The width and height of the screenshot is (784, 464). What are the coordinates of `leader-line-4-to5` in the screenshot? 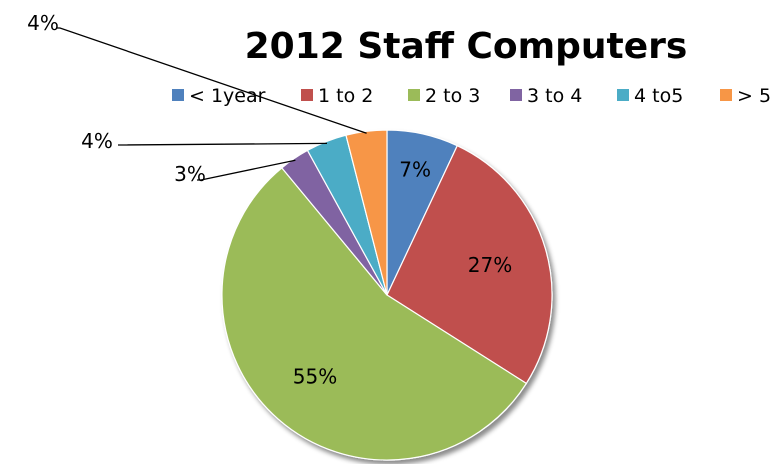 It's located at (223, 144).